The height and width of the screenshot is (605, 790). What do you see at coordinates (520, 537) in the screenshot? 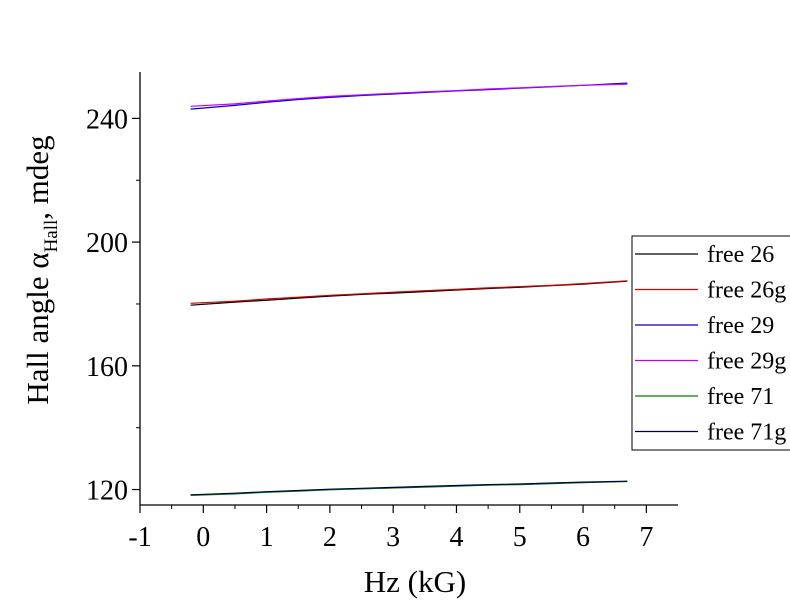
I see `x-tick-label: 5` at bounding box center [520, 537].